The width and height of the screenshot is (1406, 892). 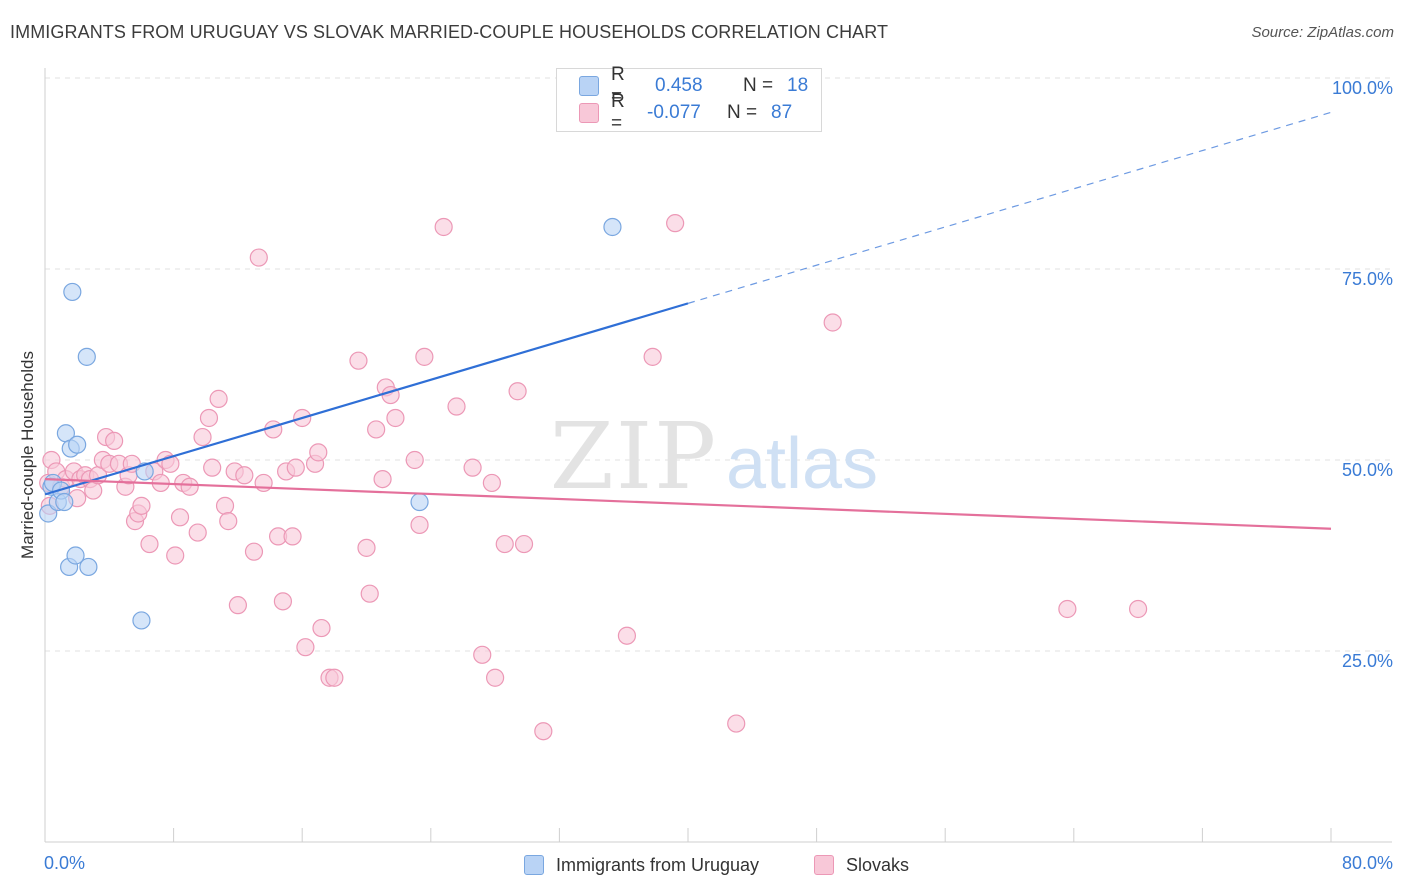 What do you see at coordinates (1367, 661) in the screenshot?
I see `y-tick-label: 25.0%` at bounding box center [1367, 661].